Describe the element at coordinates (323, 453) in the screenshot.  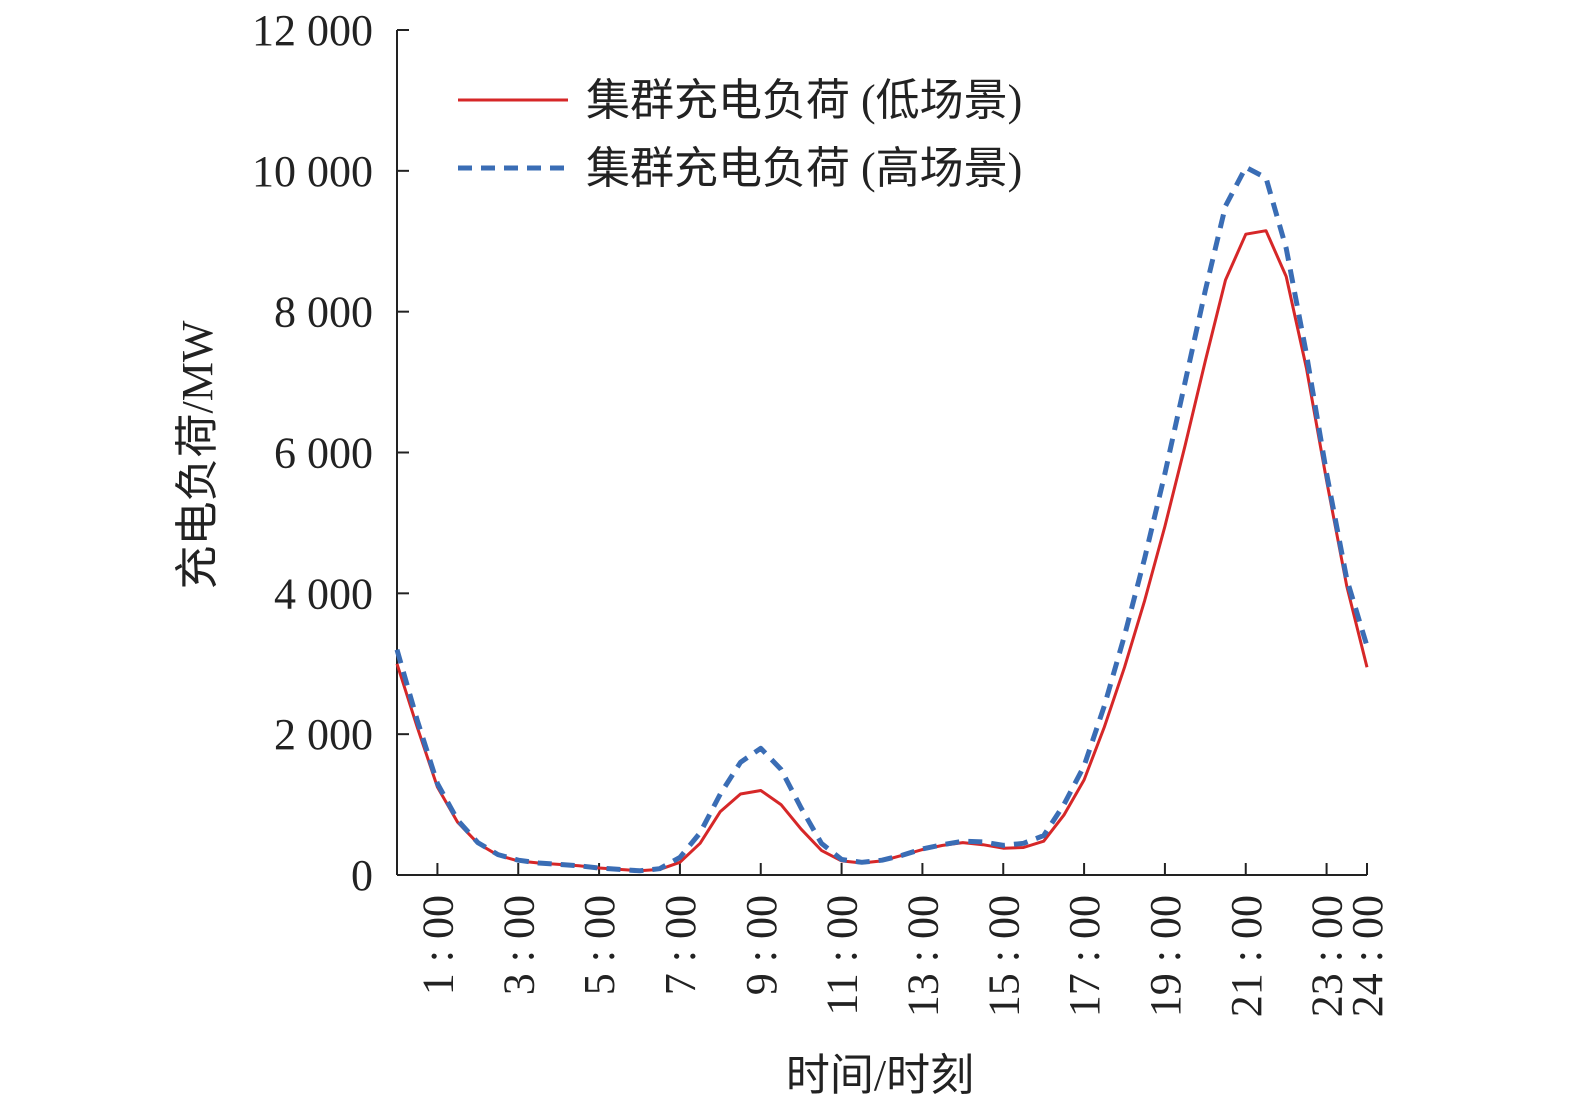
I see `y-tick-label: 6 000` at that location.